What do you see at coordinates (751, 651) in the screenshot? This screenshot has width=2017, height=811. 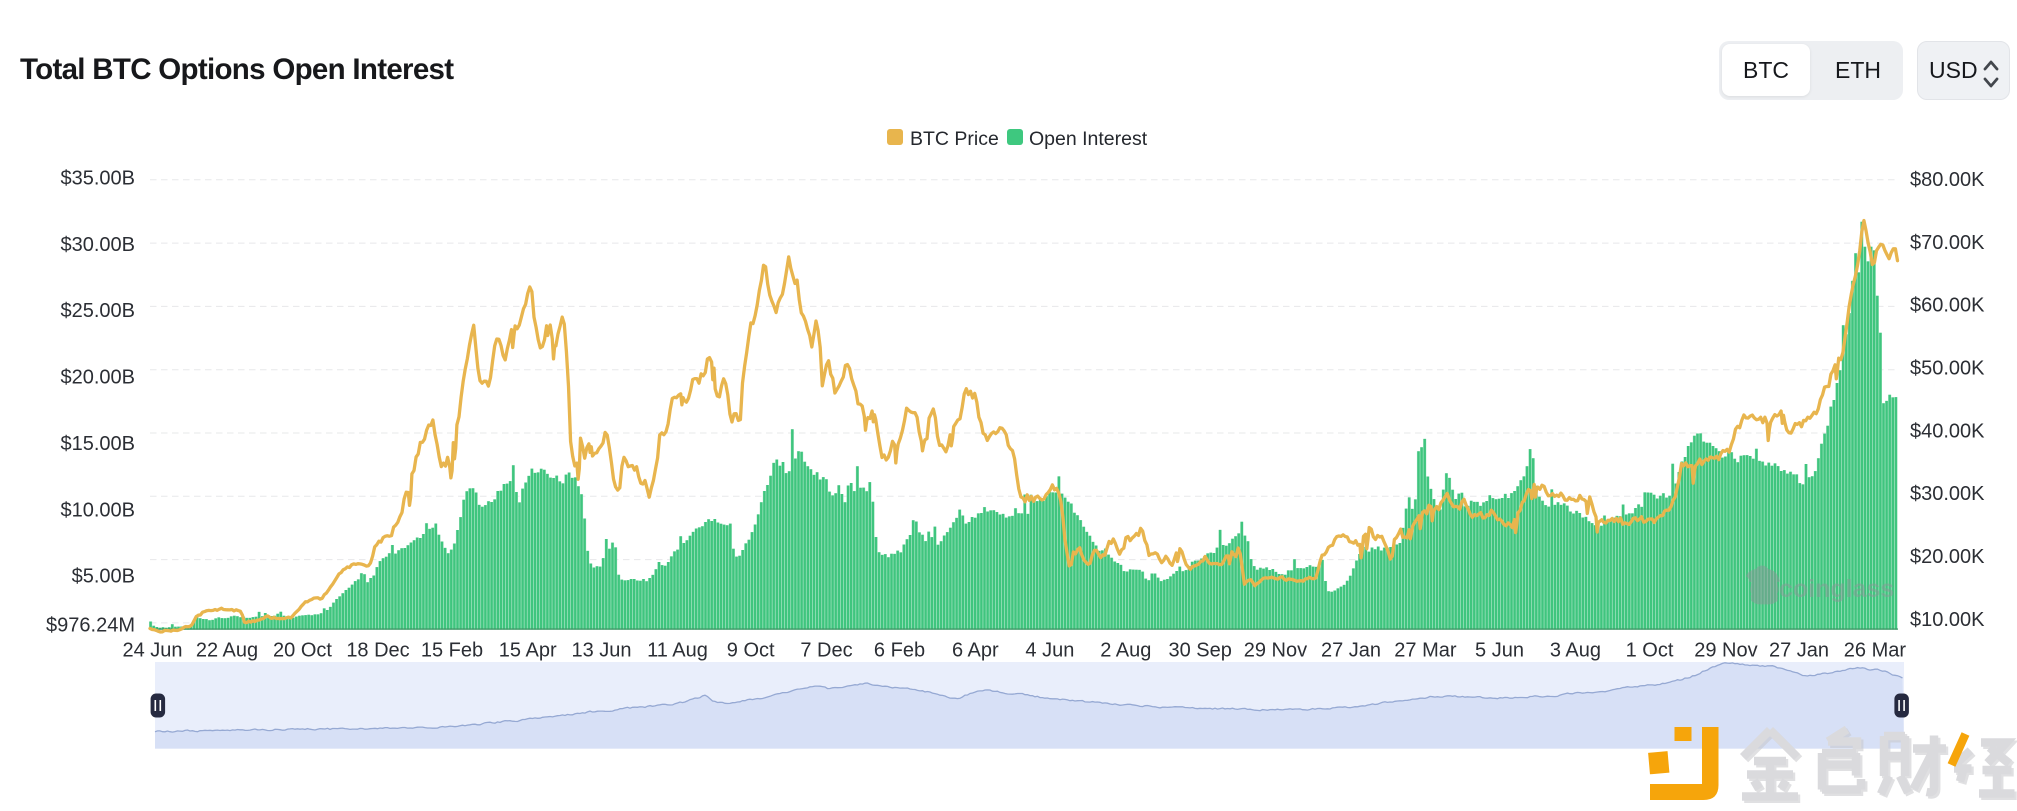 I see `svg-text: 9 Oct` at bounding box center [751, 651].